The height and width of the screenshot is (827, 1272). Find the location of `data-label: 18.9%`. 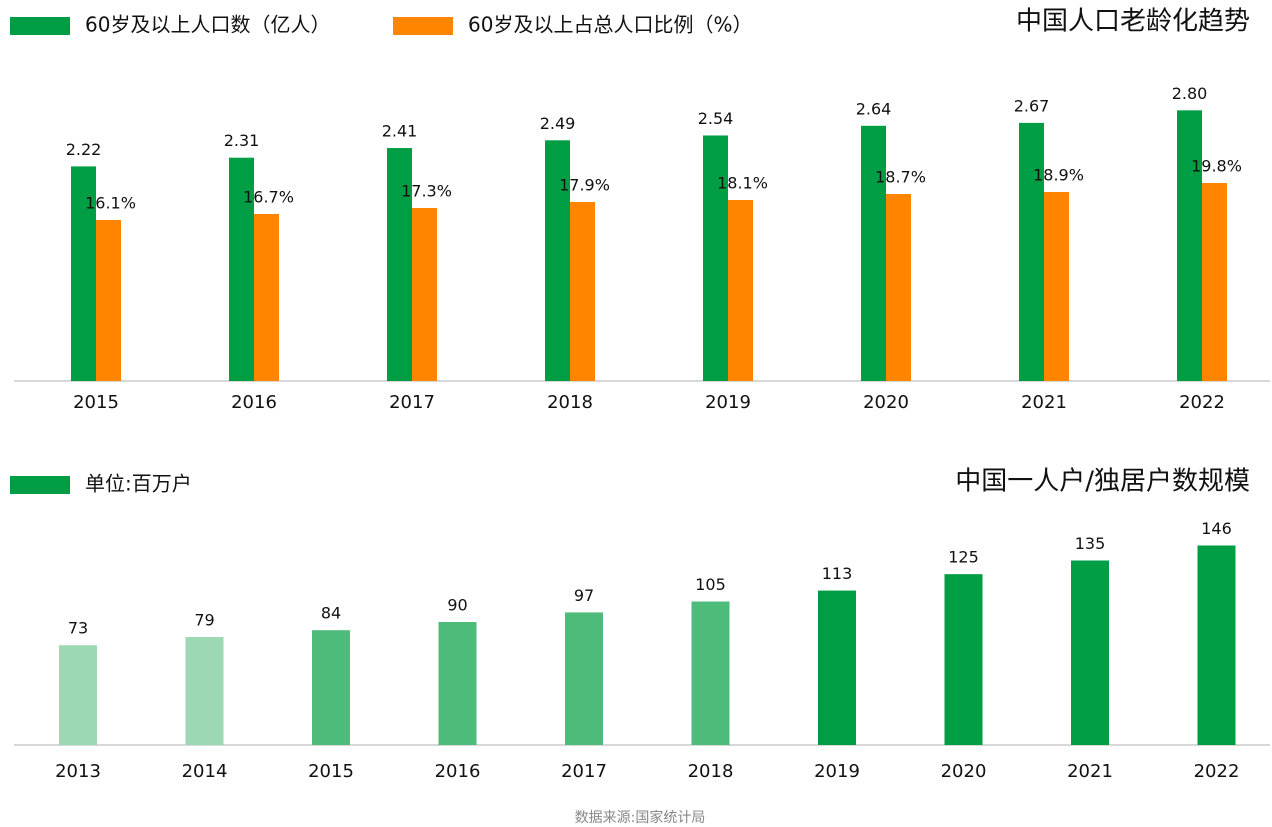

data-label: 18.9% is located at coordinates (1058, 175).